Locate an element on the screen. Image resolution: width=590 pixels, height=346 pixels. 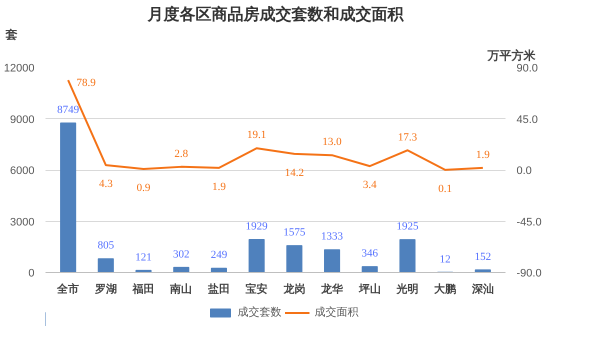
chart-title: 月度各区商品房成交套数和成交面积 is located at coordinates (275, 14).